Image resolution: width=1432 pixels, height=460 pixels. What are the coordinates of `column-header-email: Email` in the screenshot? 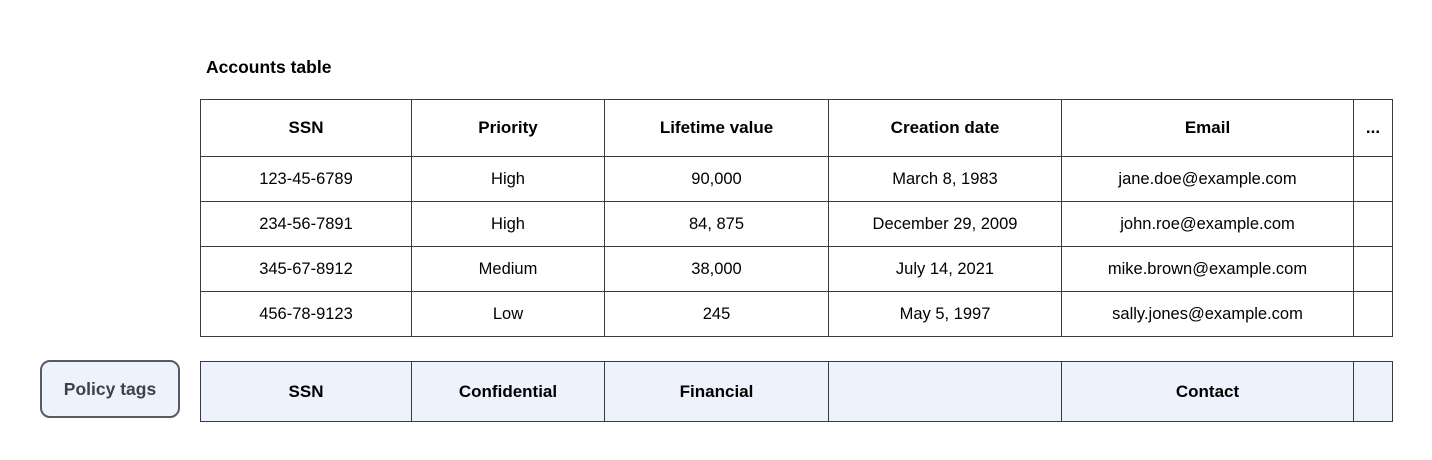 It's located at (1208, 128).